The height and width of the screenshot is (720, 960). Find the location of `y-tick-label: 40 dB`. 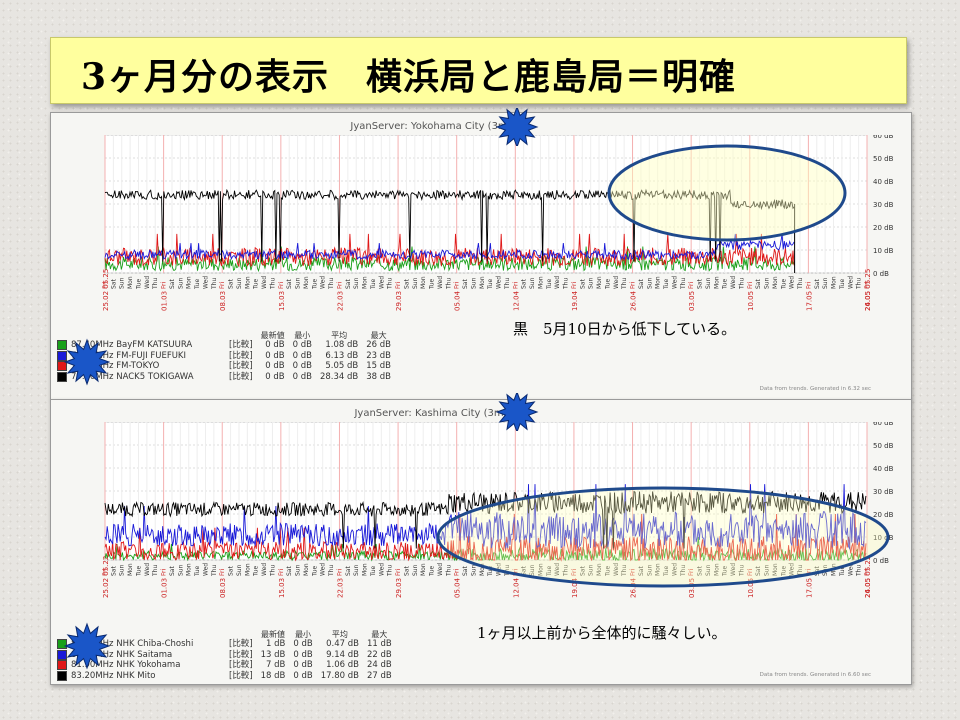

y-tick-label: 40 dB is located at coordinates (883, 469).